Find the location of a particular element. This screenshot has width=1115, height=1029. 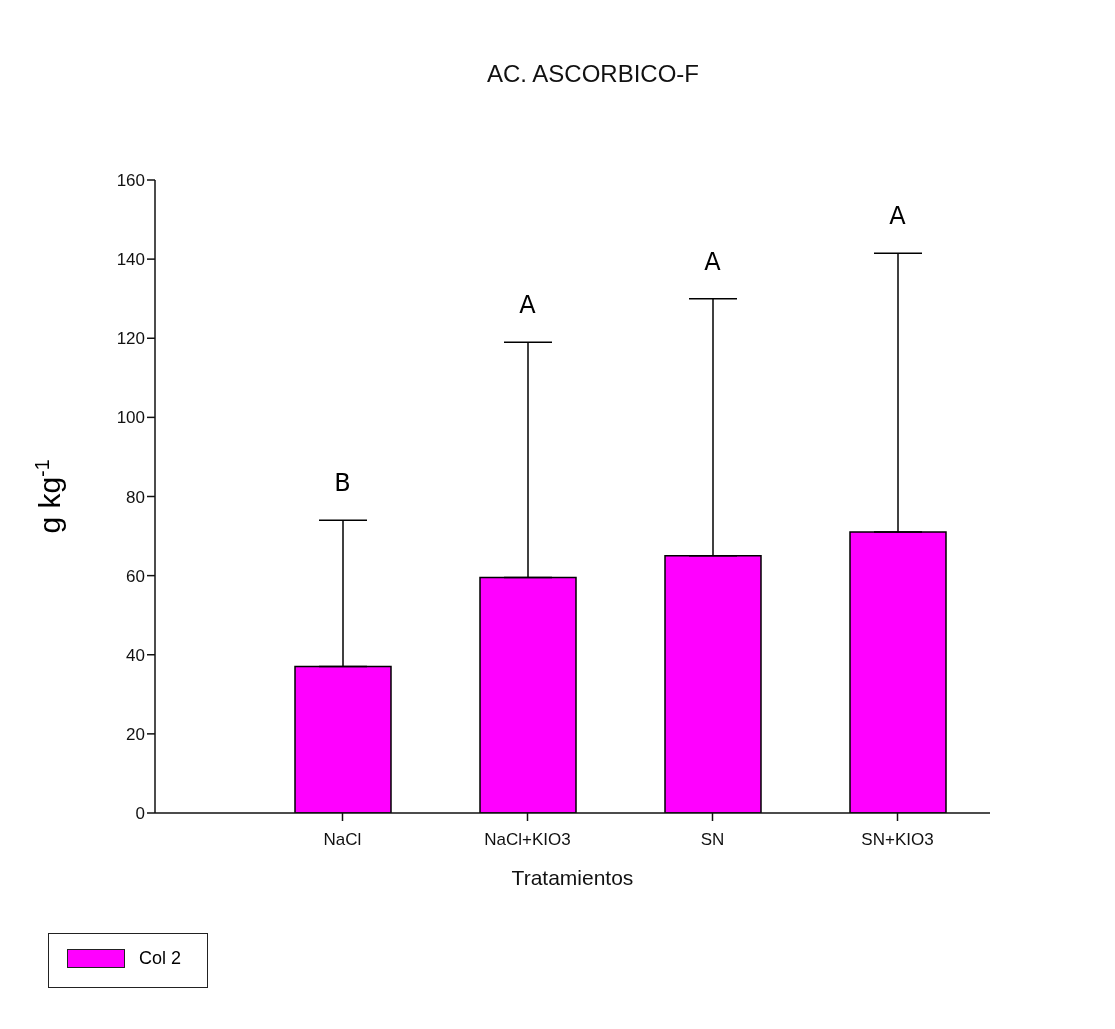

y-tick-label: 0 is located at coordinates (140, 814).